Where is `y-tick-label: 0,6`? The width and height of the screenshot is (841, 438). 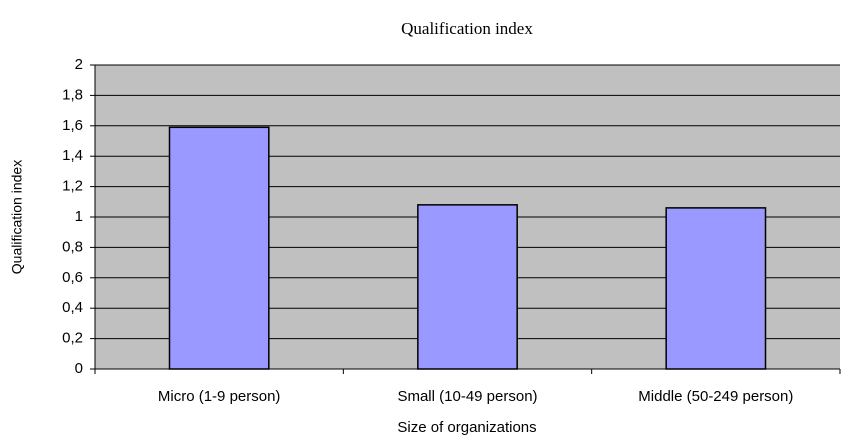 y-tick-label: 0,6 is located at coordinates (72, 277).